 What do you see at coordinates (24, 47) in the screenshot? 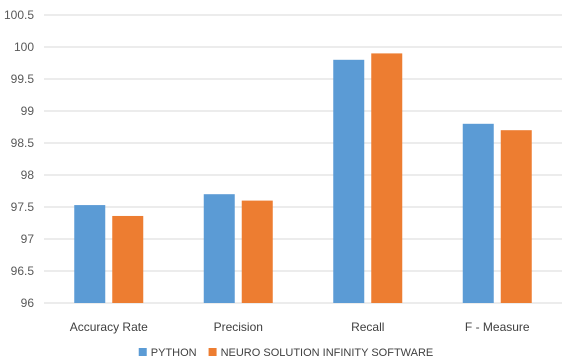
I see `y-tick-label: 100` at bounding box center [24, 47].